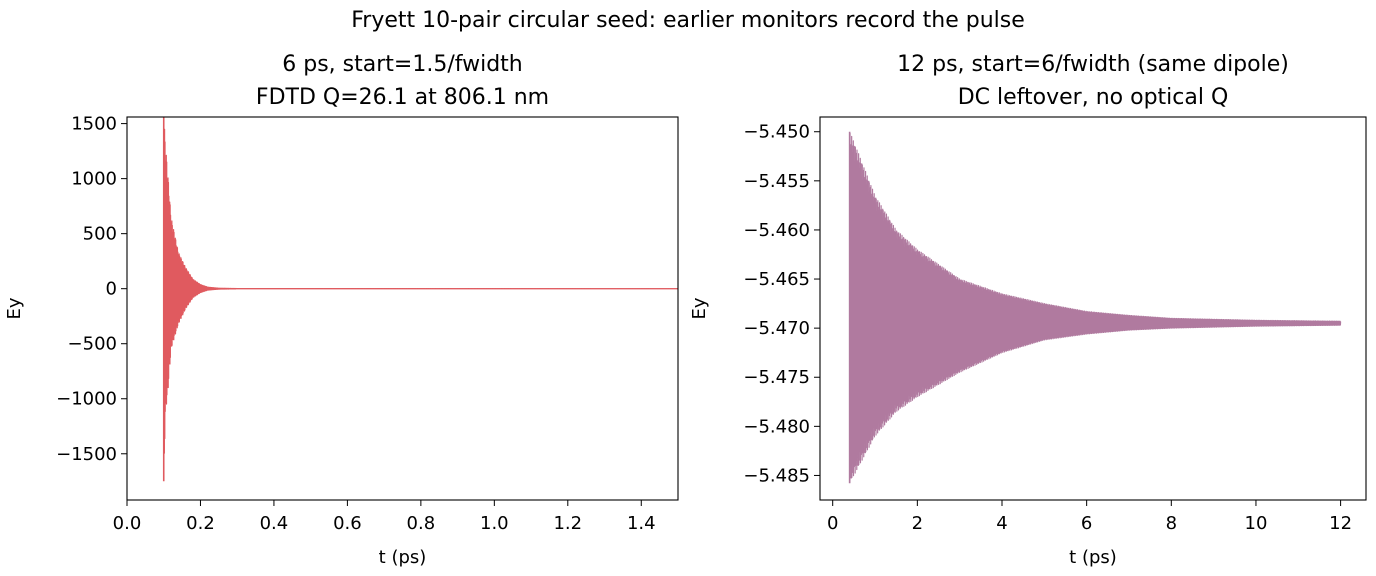 This screenshot has height=576, width=1376. What do you see at coordinates (111, 289) in the screenshot?
I see `y-tick-label: 0` at bounding box center [111, 289].